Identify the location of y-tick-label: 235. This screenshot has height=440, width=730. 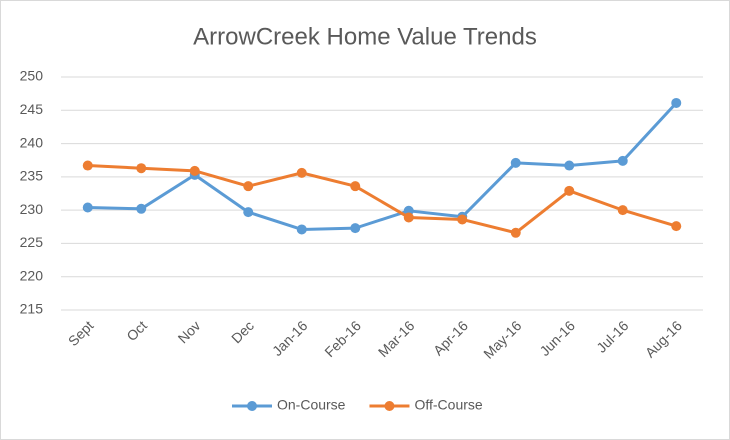
(32, 176).